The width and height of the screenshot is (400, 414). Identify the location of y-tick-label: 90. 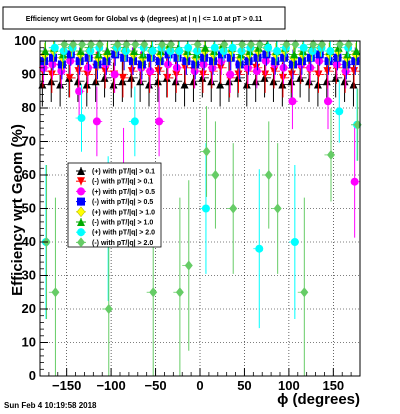
(29, 74).